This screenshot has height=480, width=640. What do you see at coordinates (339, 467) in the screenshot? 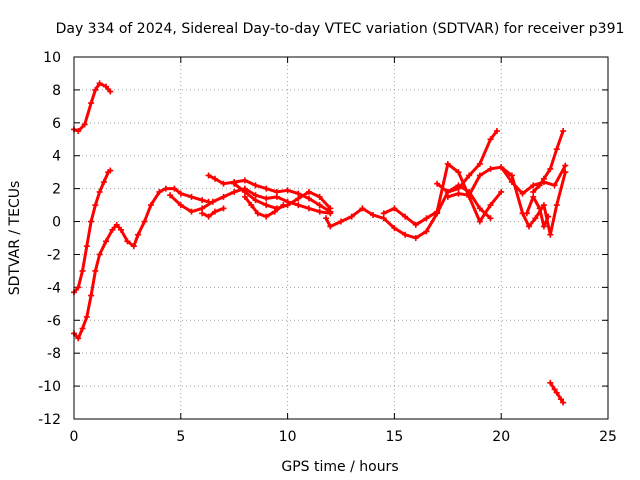
I see `x-axis-label: GPS time / hours` at bounding box center [339, 467].